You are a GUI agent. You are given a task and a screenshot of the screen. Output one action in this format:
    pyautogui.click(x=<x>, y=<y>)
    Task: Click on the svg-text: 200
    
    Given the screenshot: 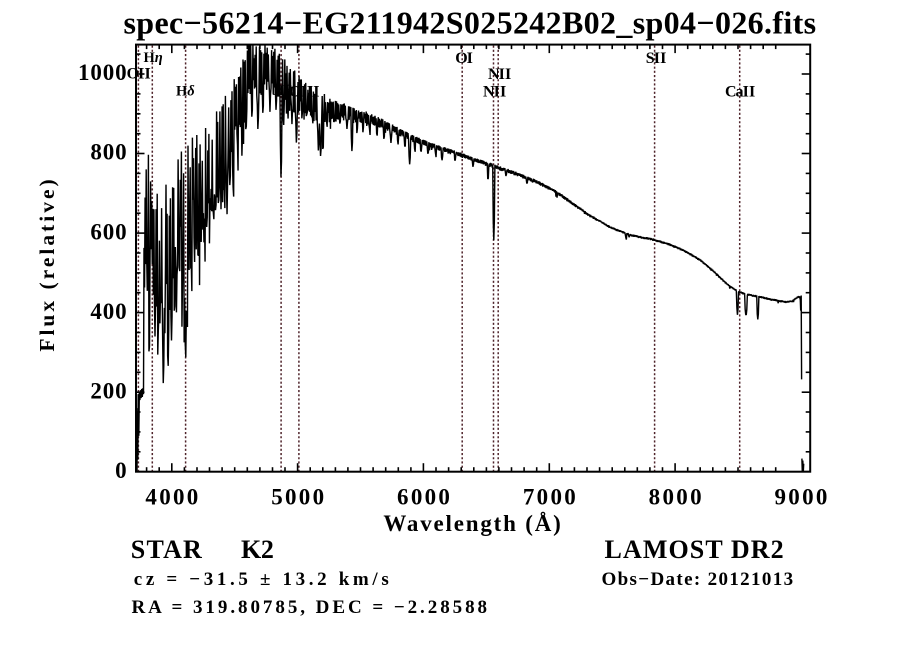 What is the action you would take?
    pyautogui.click(x=108, y=390)
    